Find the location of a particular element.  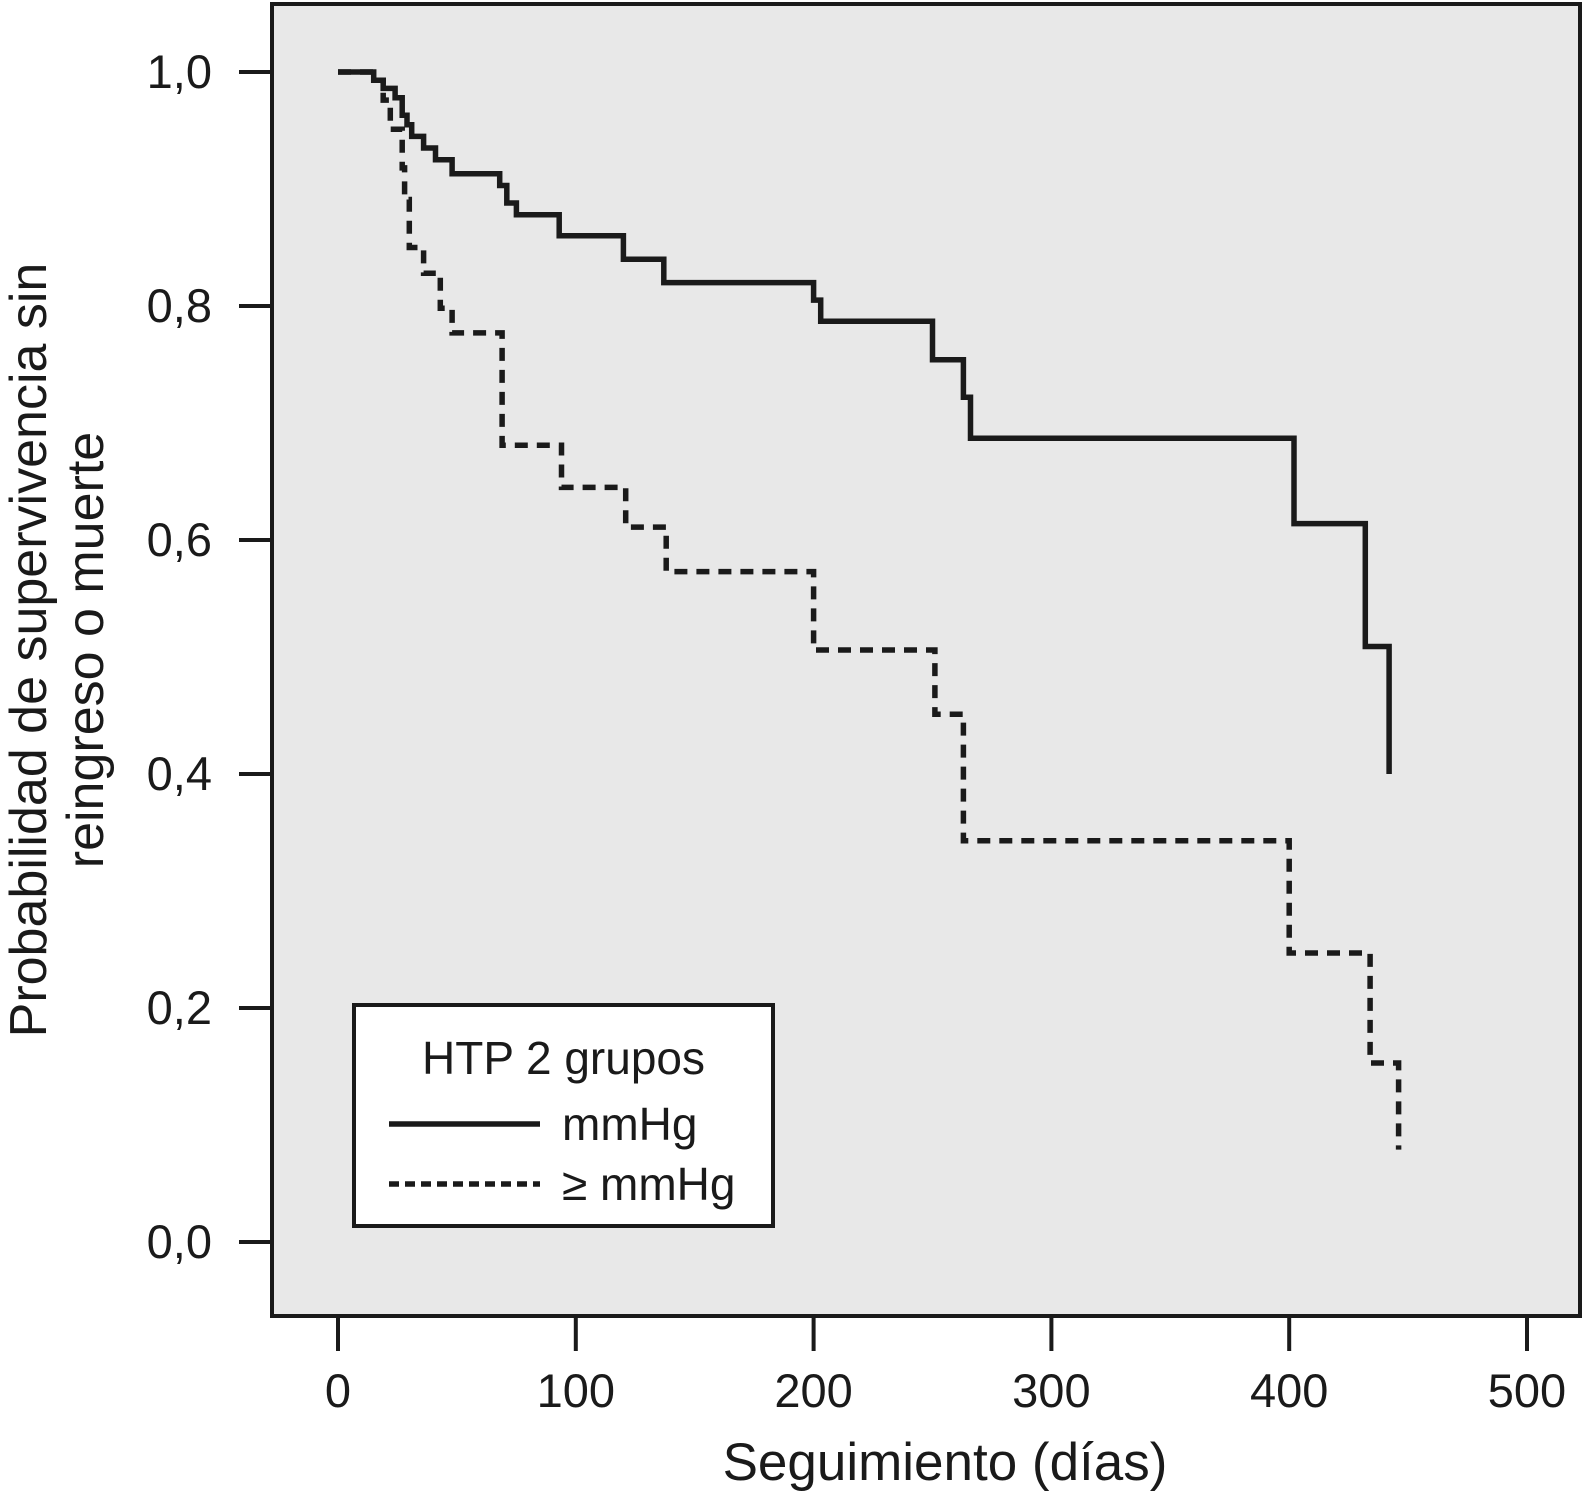

legend-box: HTP 2 grupos mmHg ≥ mmHg is located at coordinates (563, 1115).